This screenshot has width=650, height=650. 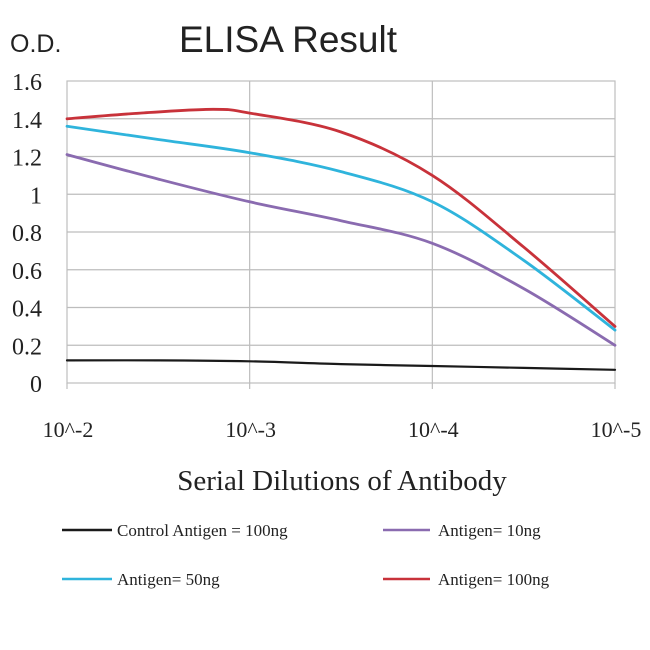 What do you see at coordinates (36, 196) in the screenshot?
I see `y-tick-label: 1` at bounding box center [36, 196].